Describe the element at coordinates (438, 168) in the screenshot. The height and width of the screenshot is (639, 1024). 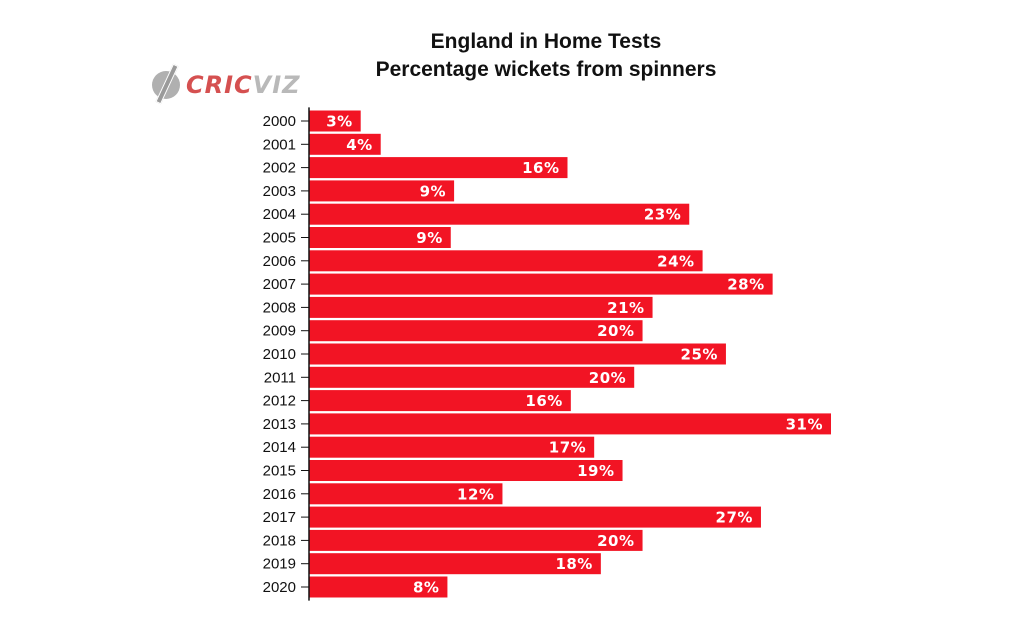
I see `bar-2002` at that location.